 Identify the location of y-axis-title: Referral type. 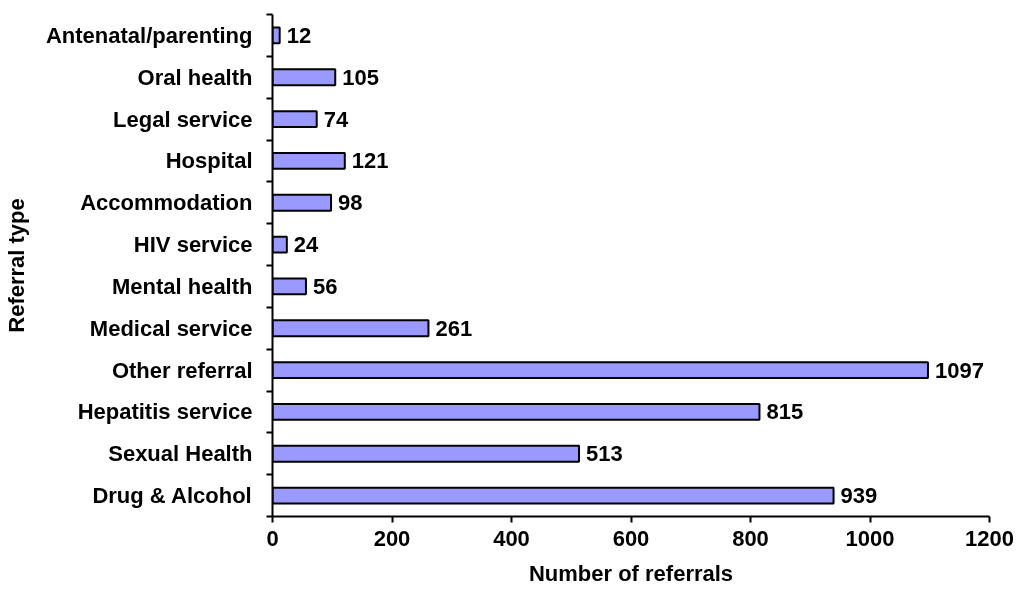
(16, 265).